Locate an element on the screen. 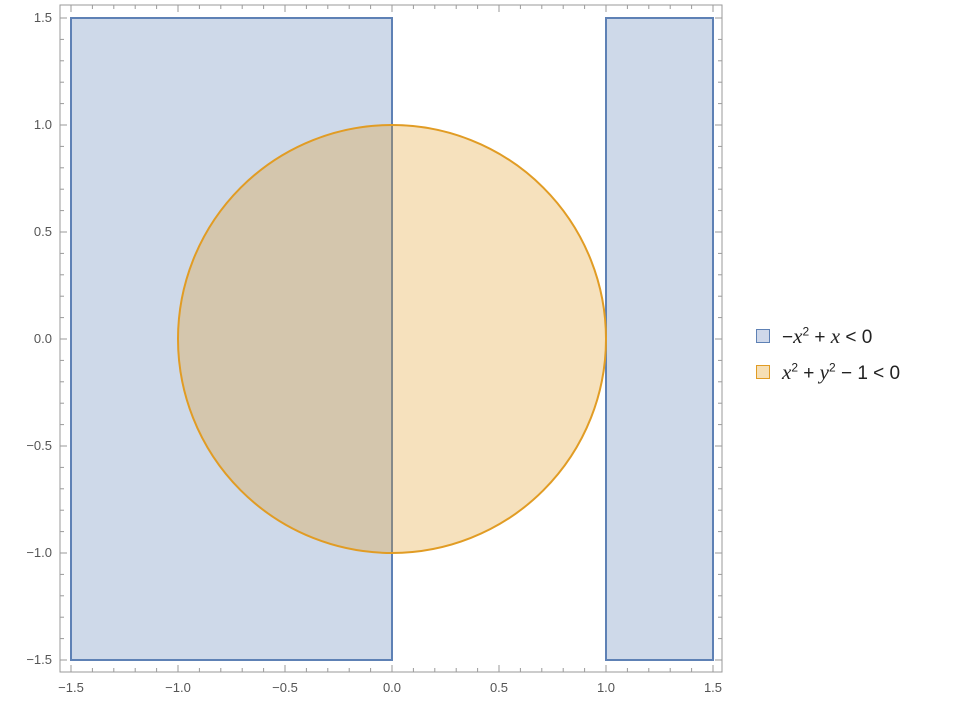  legend-item-disk: x2 + y2 − 1 < 0 is located at coordinates (828, 372).